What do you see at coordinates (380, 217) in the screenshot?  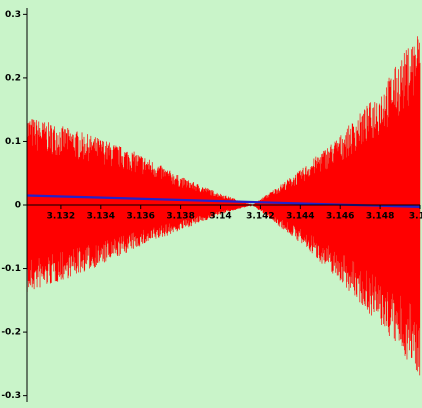 I see `x-tick-label: 3.148` at bounding box center [380, 217].